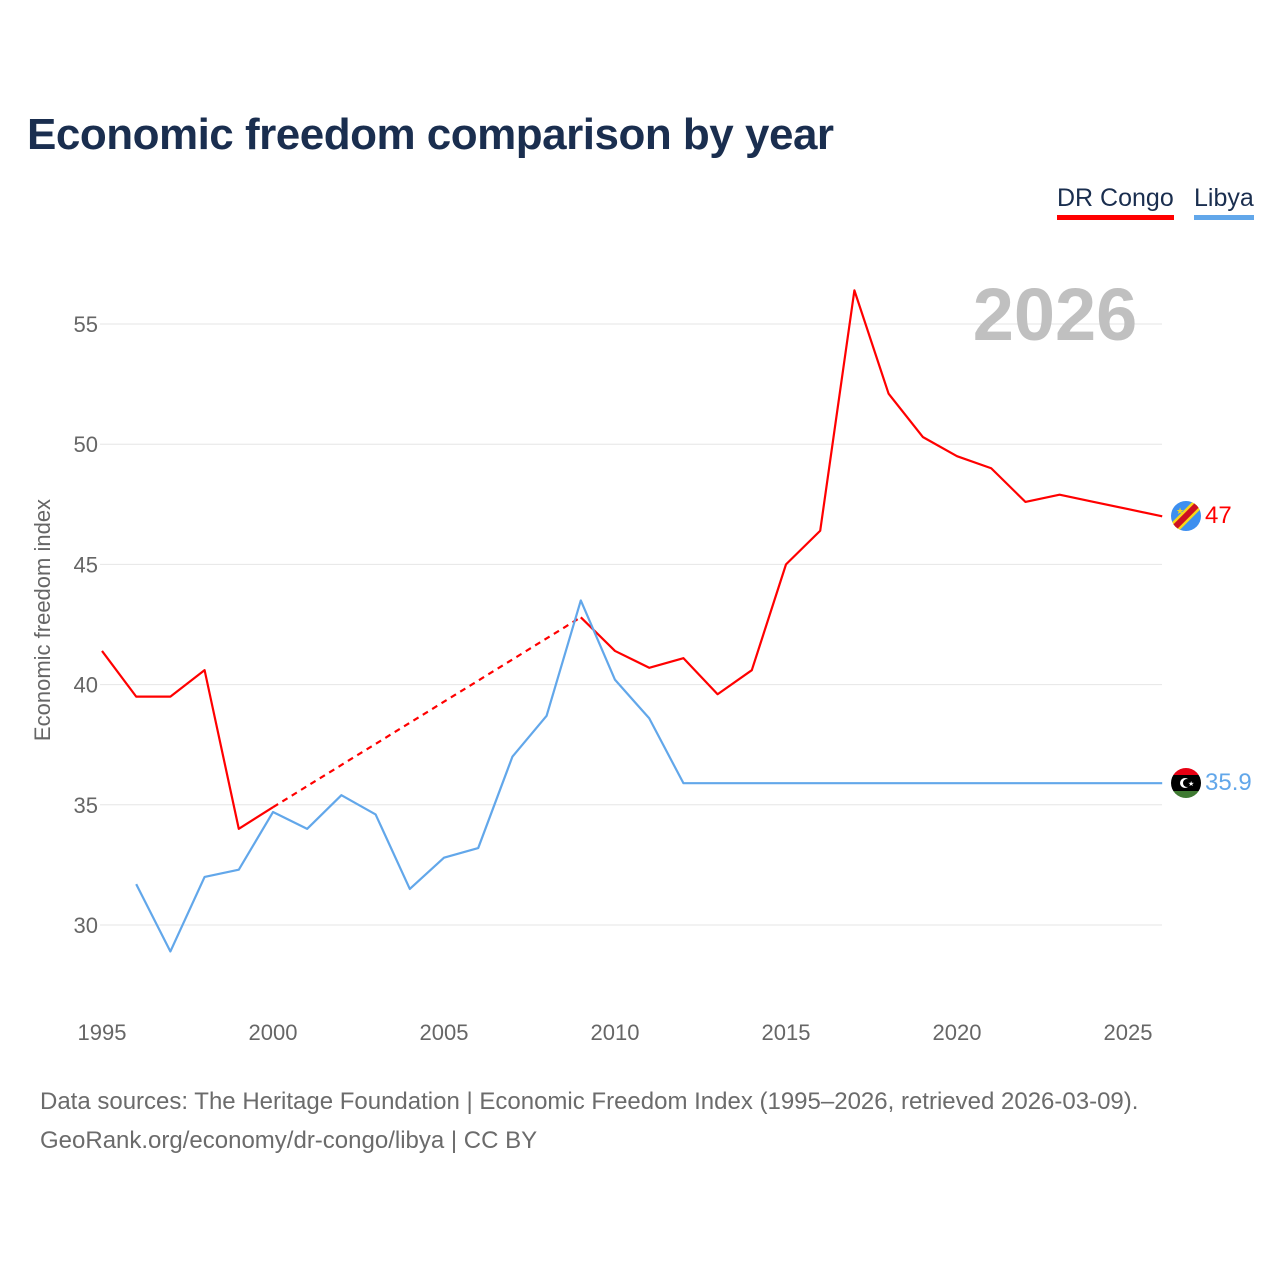 Image resolution: width=1280 pixels, height=1280 pixels. I want to click on y-tick-label: 45, so click(86, 564).